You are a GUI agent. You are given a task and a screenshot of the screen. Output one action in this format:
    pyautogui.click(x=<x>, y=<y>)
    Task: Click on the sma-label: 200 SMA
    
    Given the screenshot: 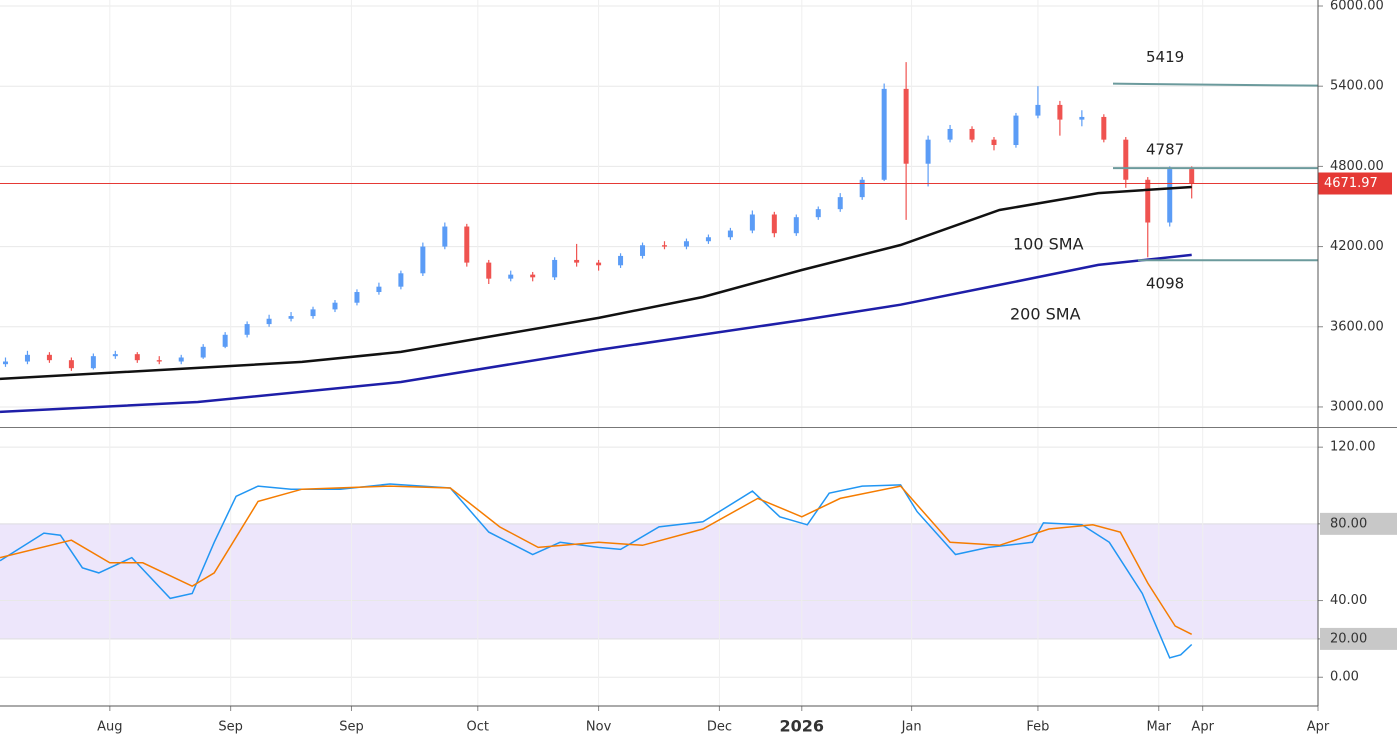 What is the action you would take?
    pyautogui.click(x=1045, y=314)
    